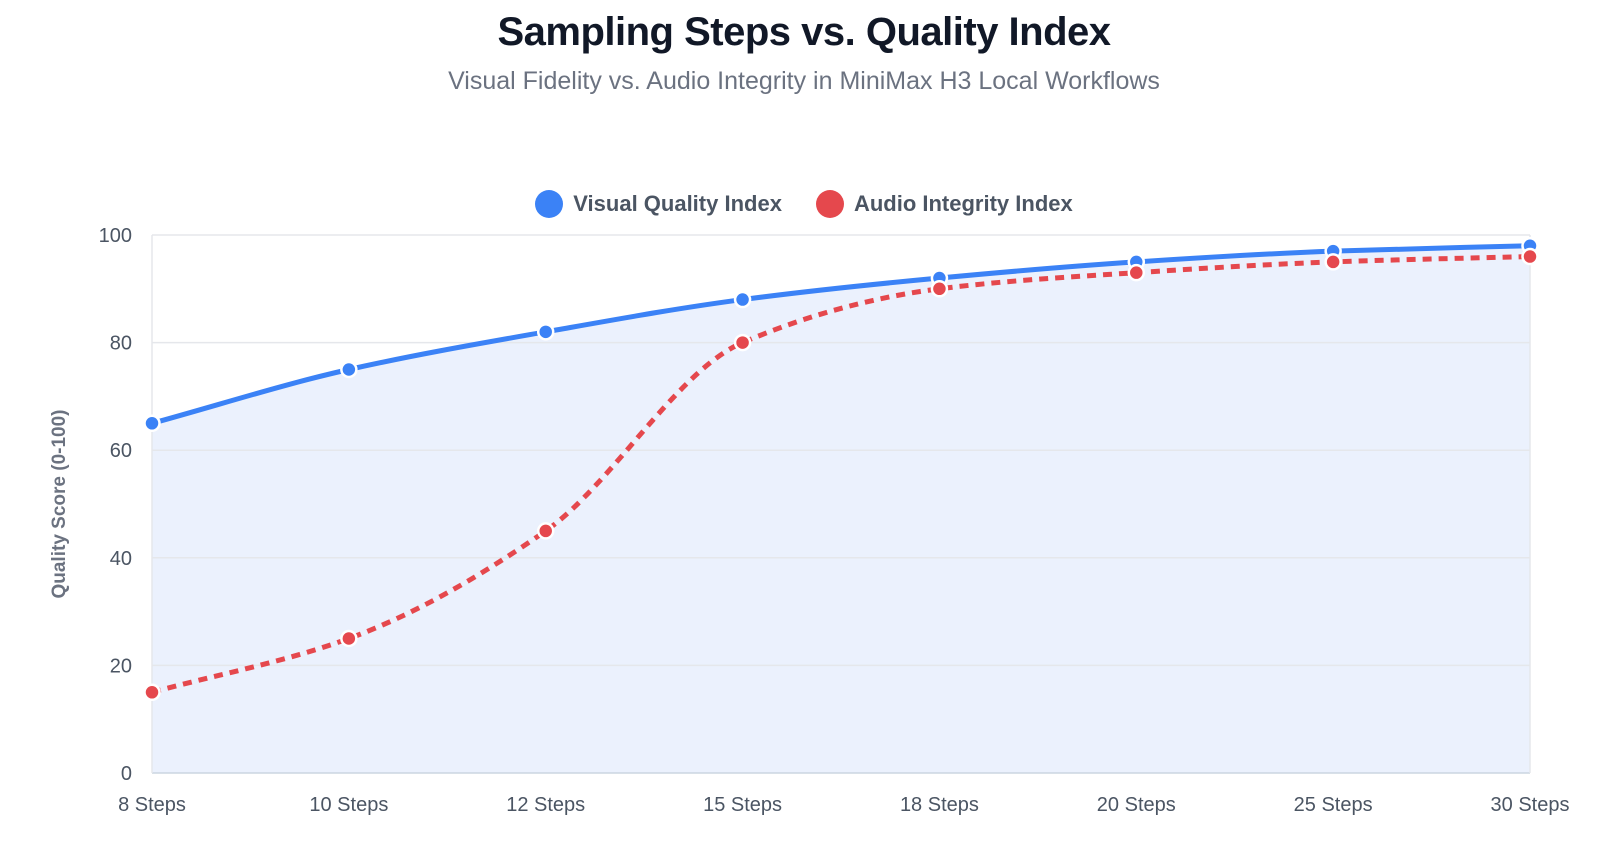 This screenshot has height=854, width=1608. I want to click on x-tick-label: 20 Steps, so click(1136, 805).